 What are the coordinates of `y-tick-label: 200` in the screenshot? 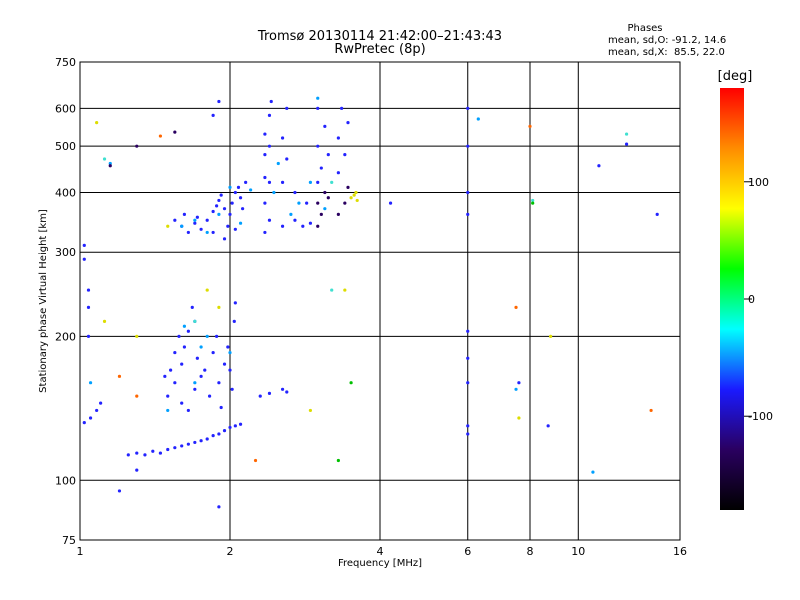 It's located at (65, 336).